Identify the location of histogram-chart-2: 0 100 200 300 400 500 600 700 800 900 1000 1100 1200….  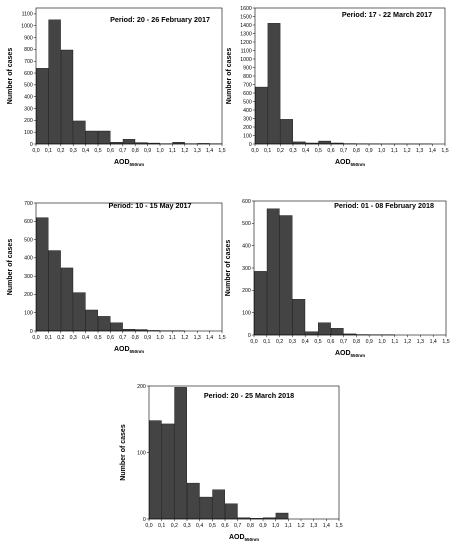
(337, 86).